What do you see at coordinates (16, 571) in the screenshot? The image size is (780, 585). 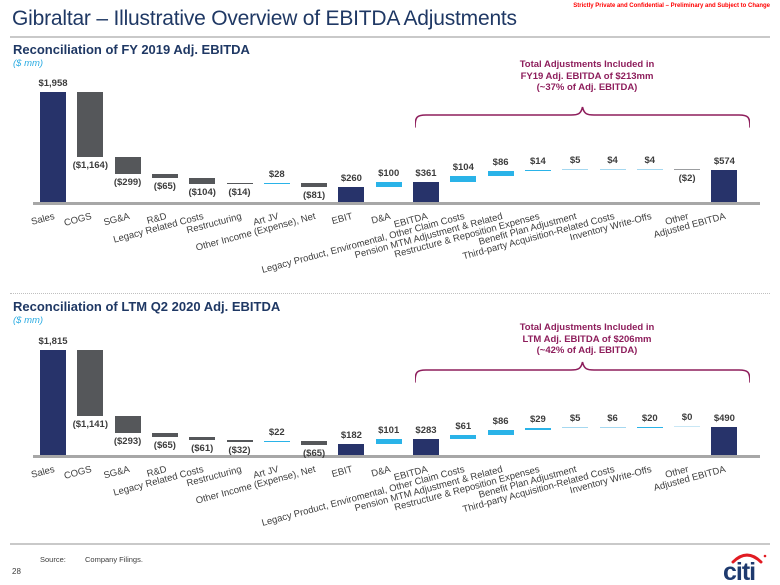 I see `page-number: 28` at bounding box center [16, 571].